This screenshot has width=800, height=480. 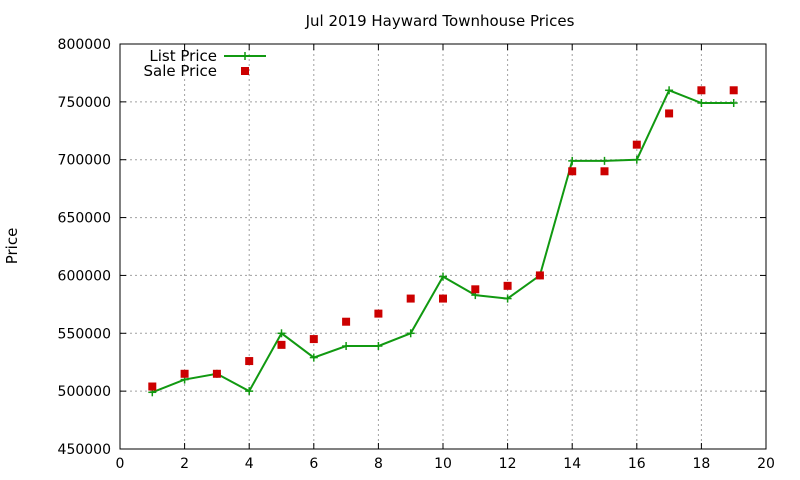 I want to click on x-tick-label: 4, so click(x=249, y=464).